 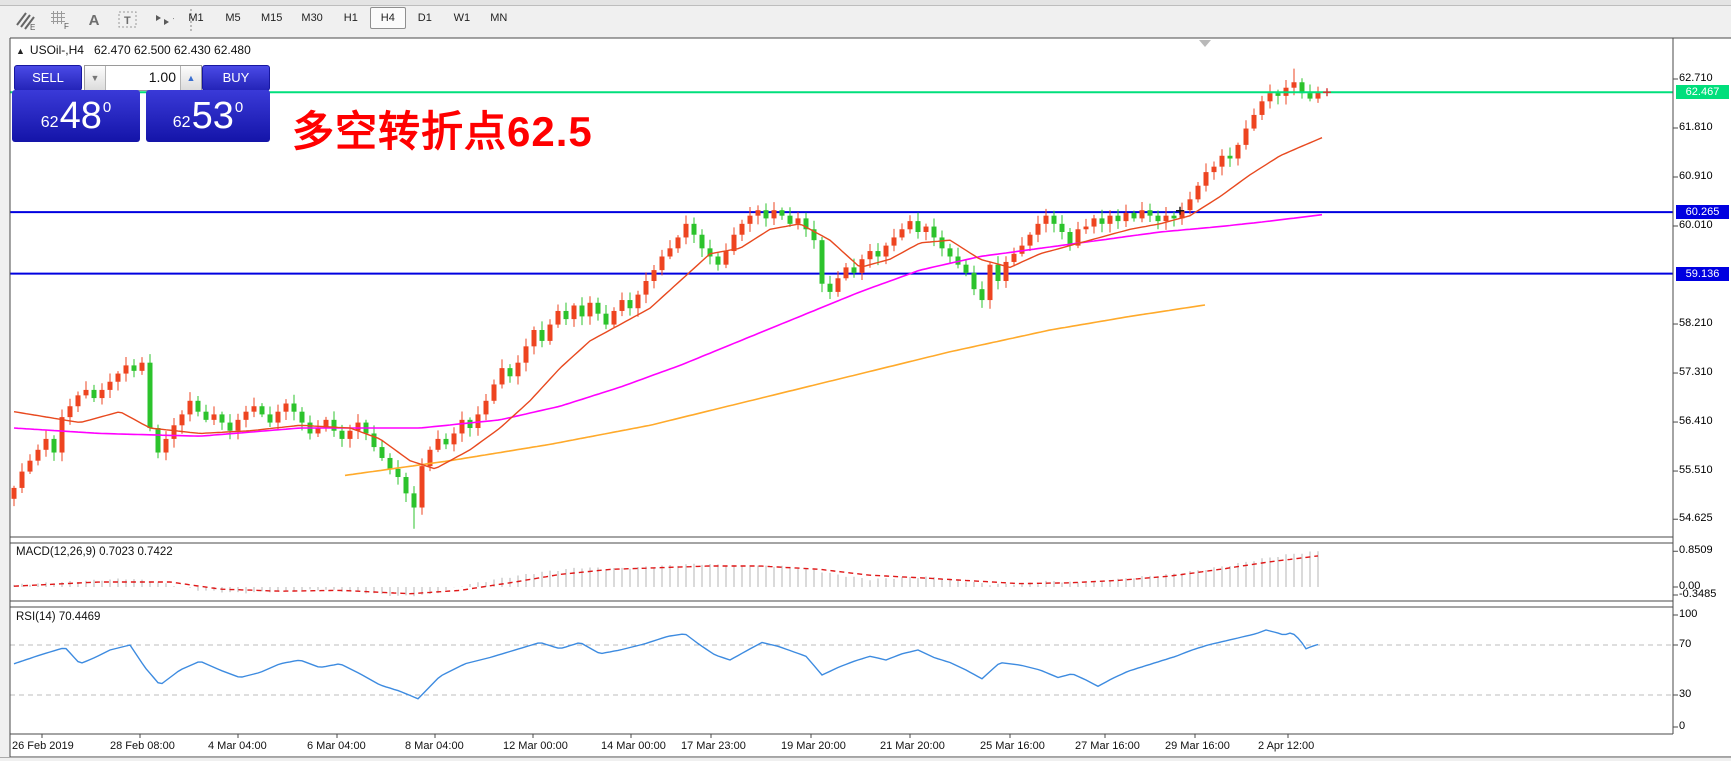 I want to click on rsi-axis-label: 0, so click(x=1682, y=726).